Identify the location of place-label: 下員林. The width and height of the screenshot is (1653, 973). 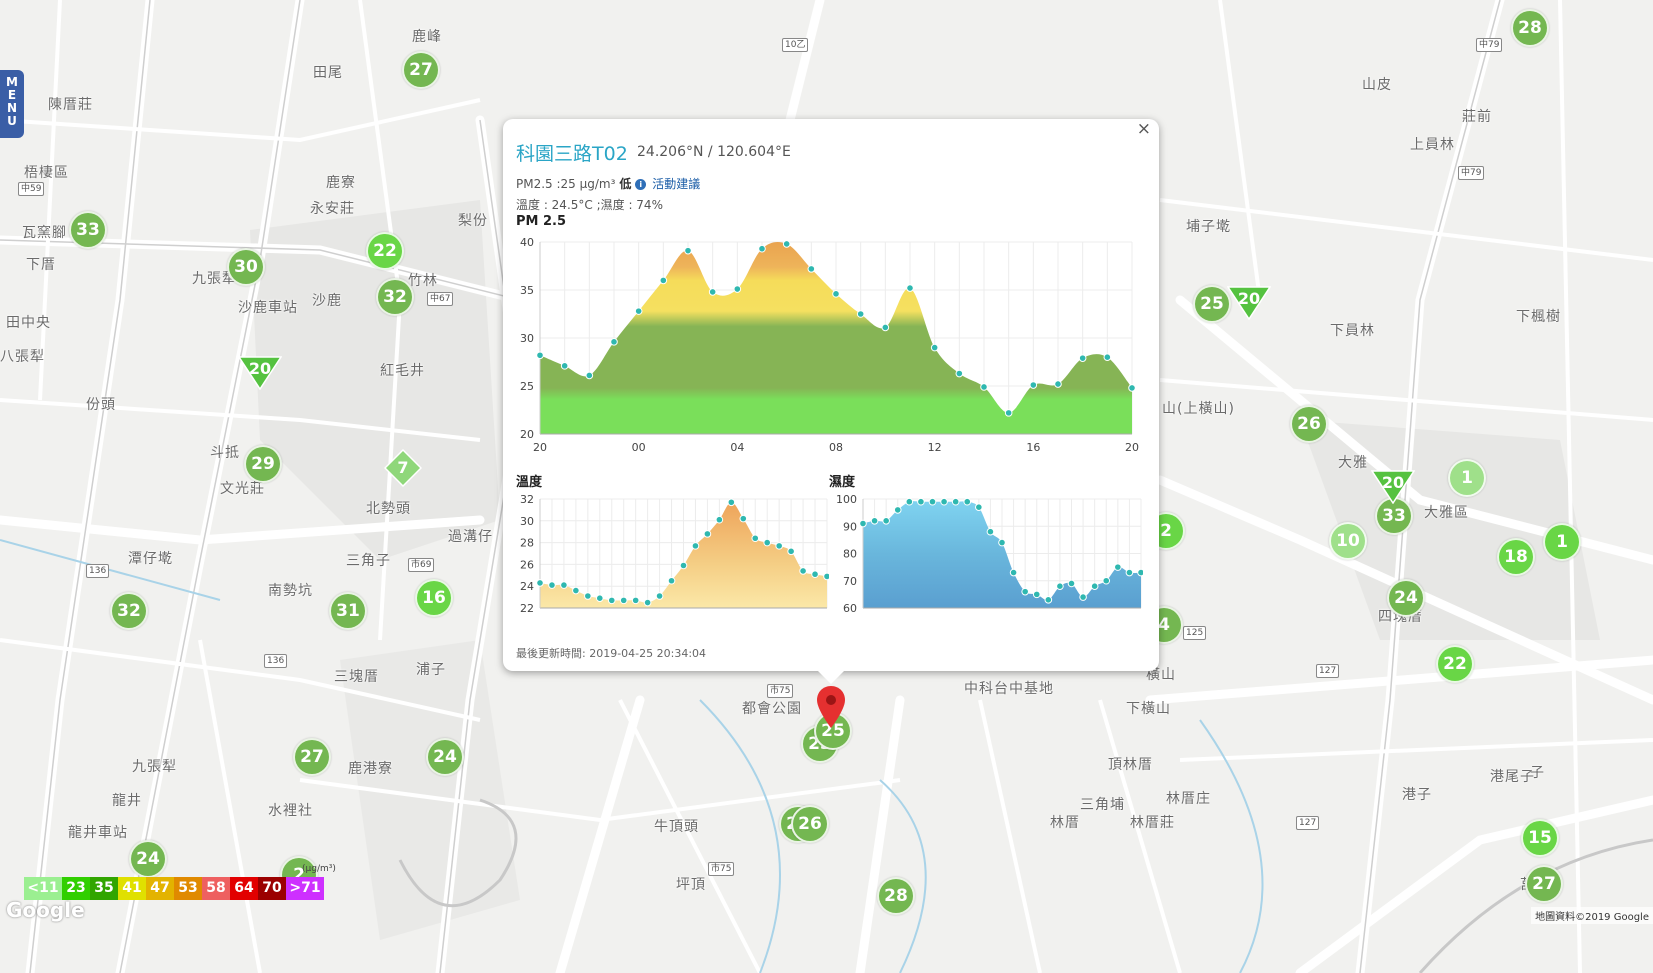
(1352, 331).